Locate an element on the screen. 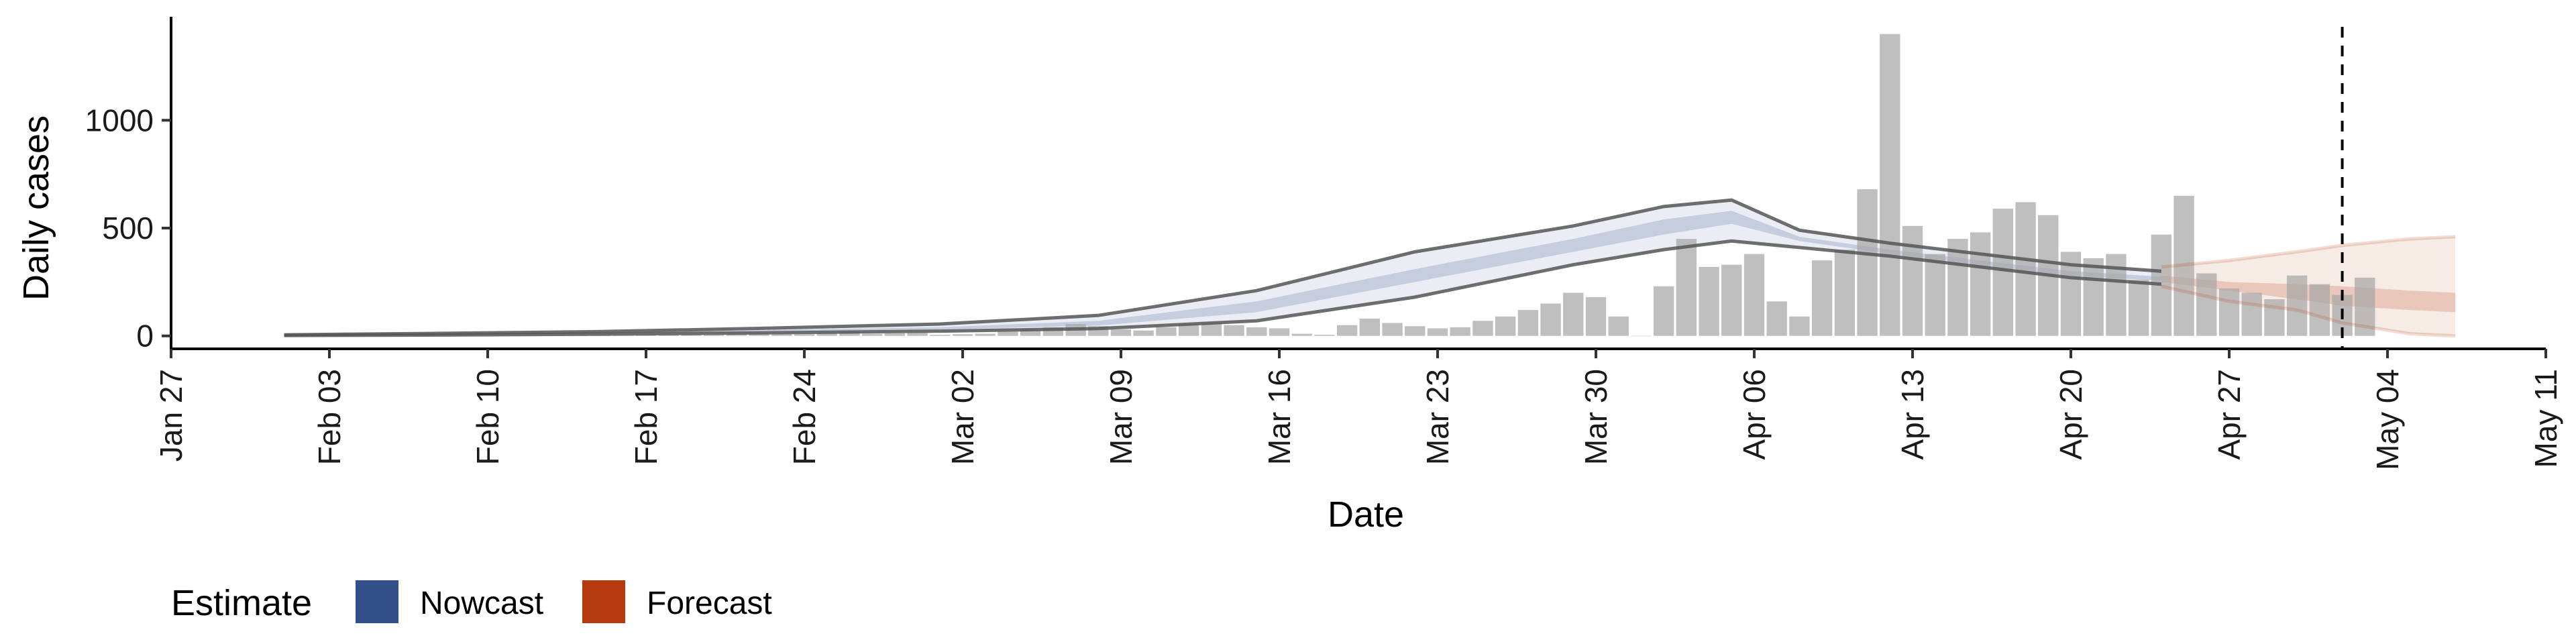 The image size is (2576, 644). nowcast-inner-band is located at coordinates (1222, 273).